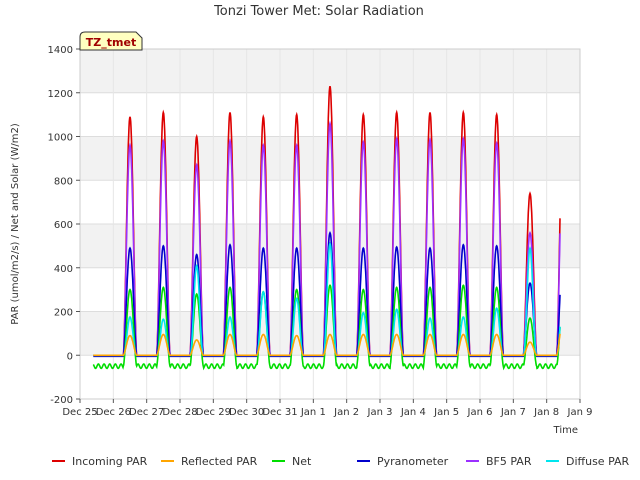 The image size is (640, 480). Describe the element at coordinates (380, 412) in the screenshot. I see `x-tick-label: Jan 3` at that location.